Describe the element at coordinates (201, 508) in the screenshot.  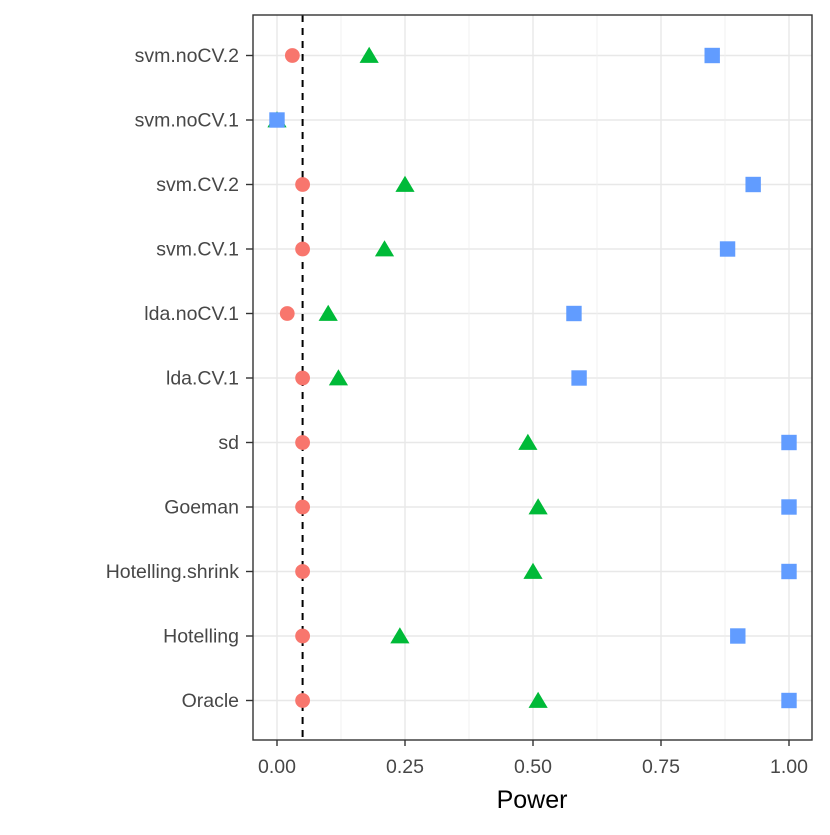
I see `y-axis-category-label: Goeman` at that location.